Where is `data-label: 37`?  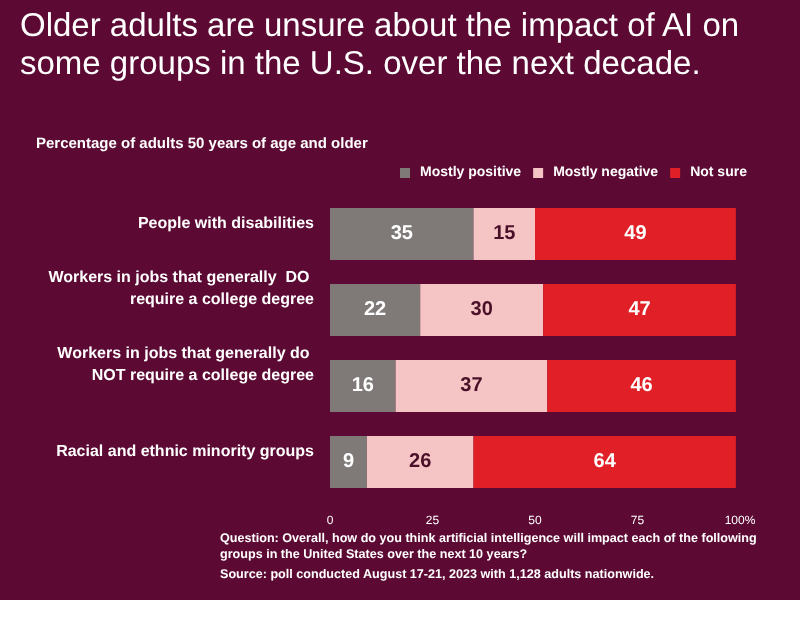
data-label: 37 is located at coordinates (472, 386).